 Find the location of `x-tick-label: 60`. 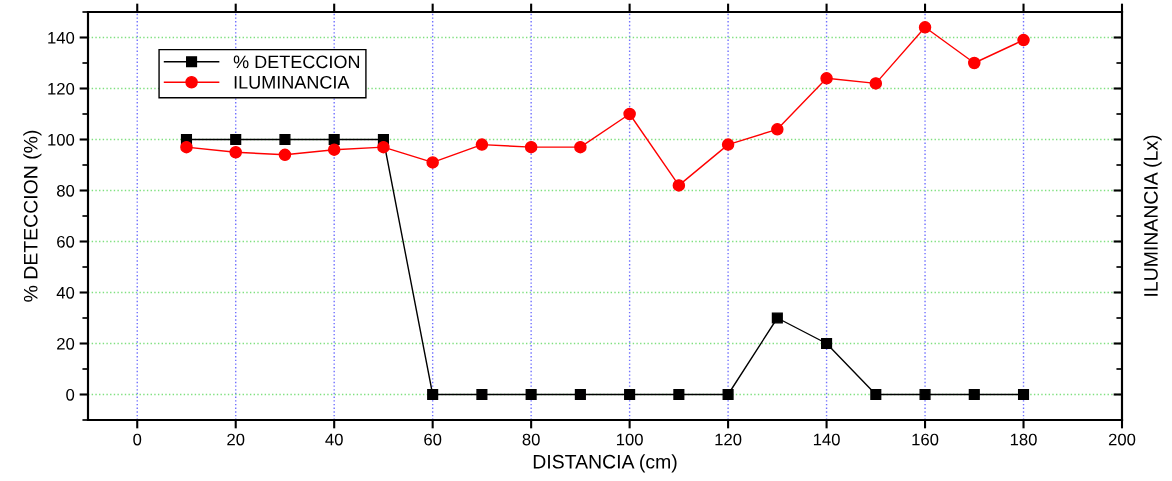

x-tick-label: 60 is located at coordinates (433, 439).